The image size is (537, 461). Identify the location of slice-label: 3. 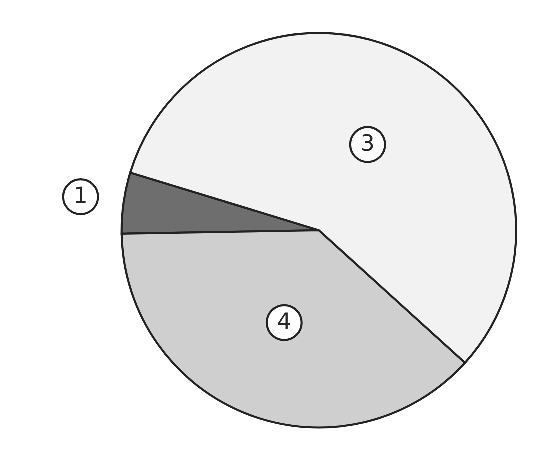
(368, 143).